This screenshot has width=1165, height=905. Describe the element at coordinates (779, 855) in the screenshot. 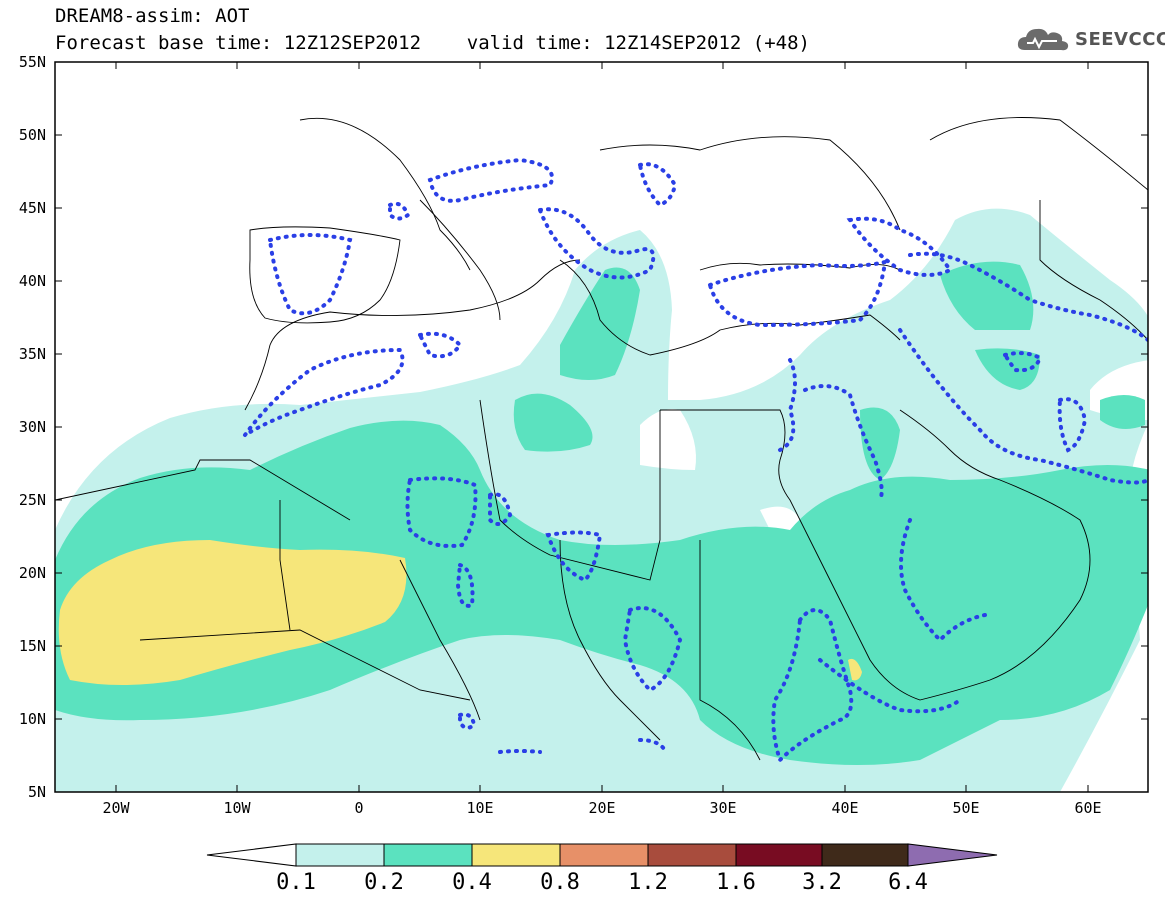

I see `colorbar-cell-1.6-3.2` at that location.